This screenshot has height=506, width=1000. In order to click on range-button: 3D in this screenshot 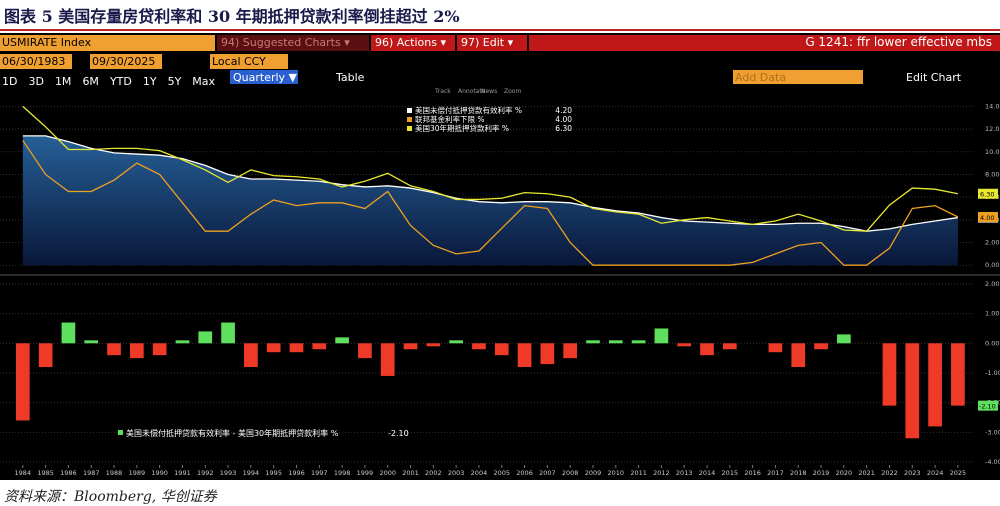, I will do `click(36, 81)`.